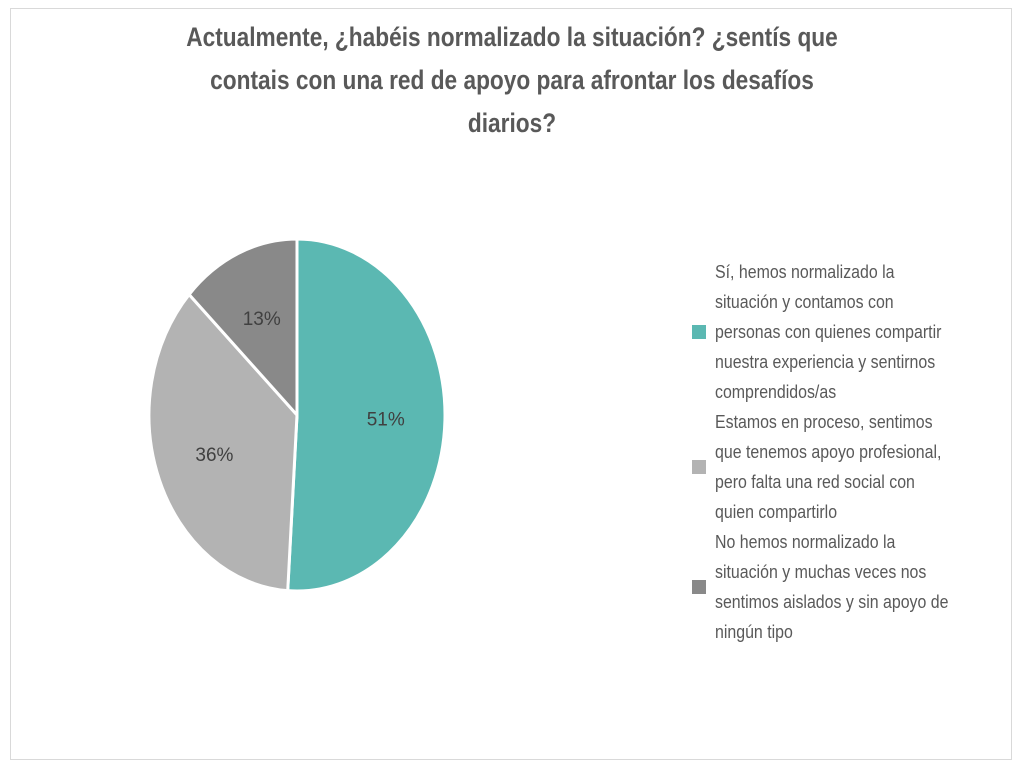 This screenshot has width=1024, height=768. Describe the element at coordinates (776, 511) in the screenshot. I see `legend-label: quien compartirlo` at that location.